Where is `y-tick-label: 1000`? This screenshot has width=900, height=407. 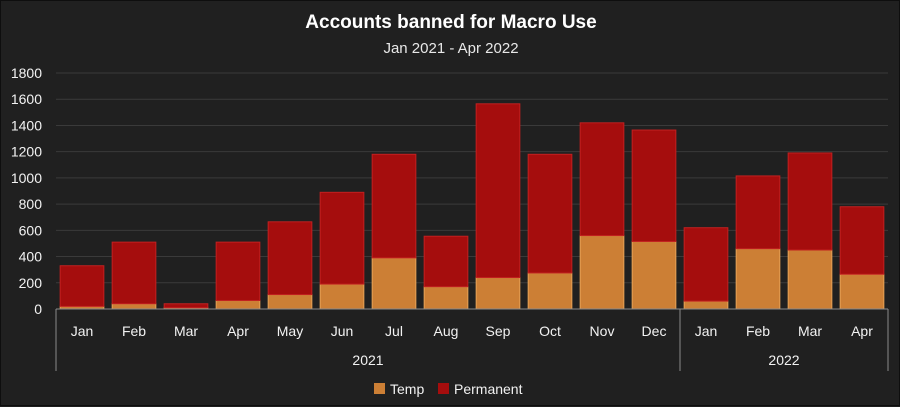
y-tick-label: 1000 is located at coordinates (26, 178).